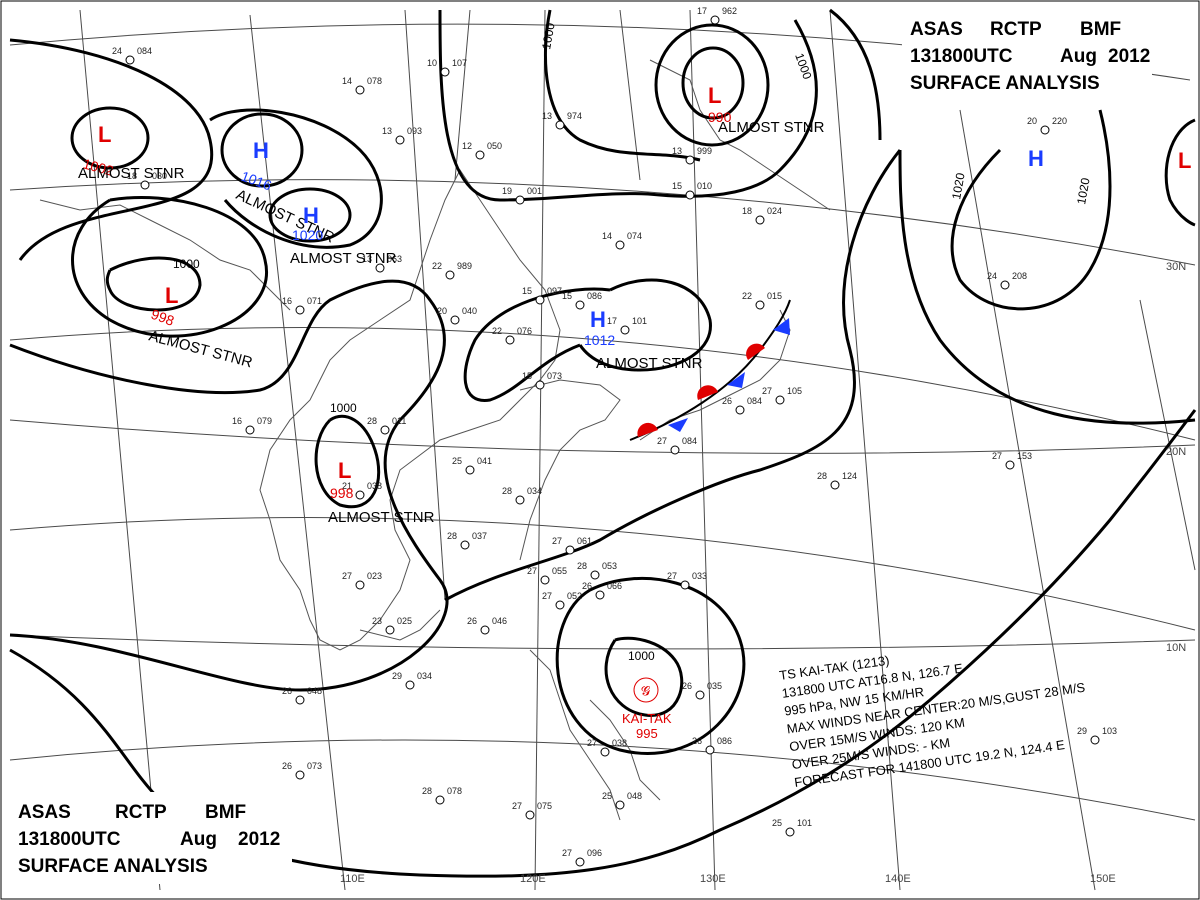  Describe the element at coordinates (484, 461) in the screenshot. I see `station-pressure: 041` at that location.